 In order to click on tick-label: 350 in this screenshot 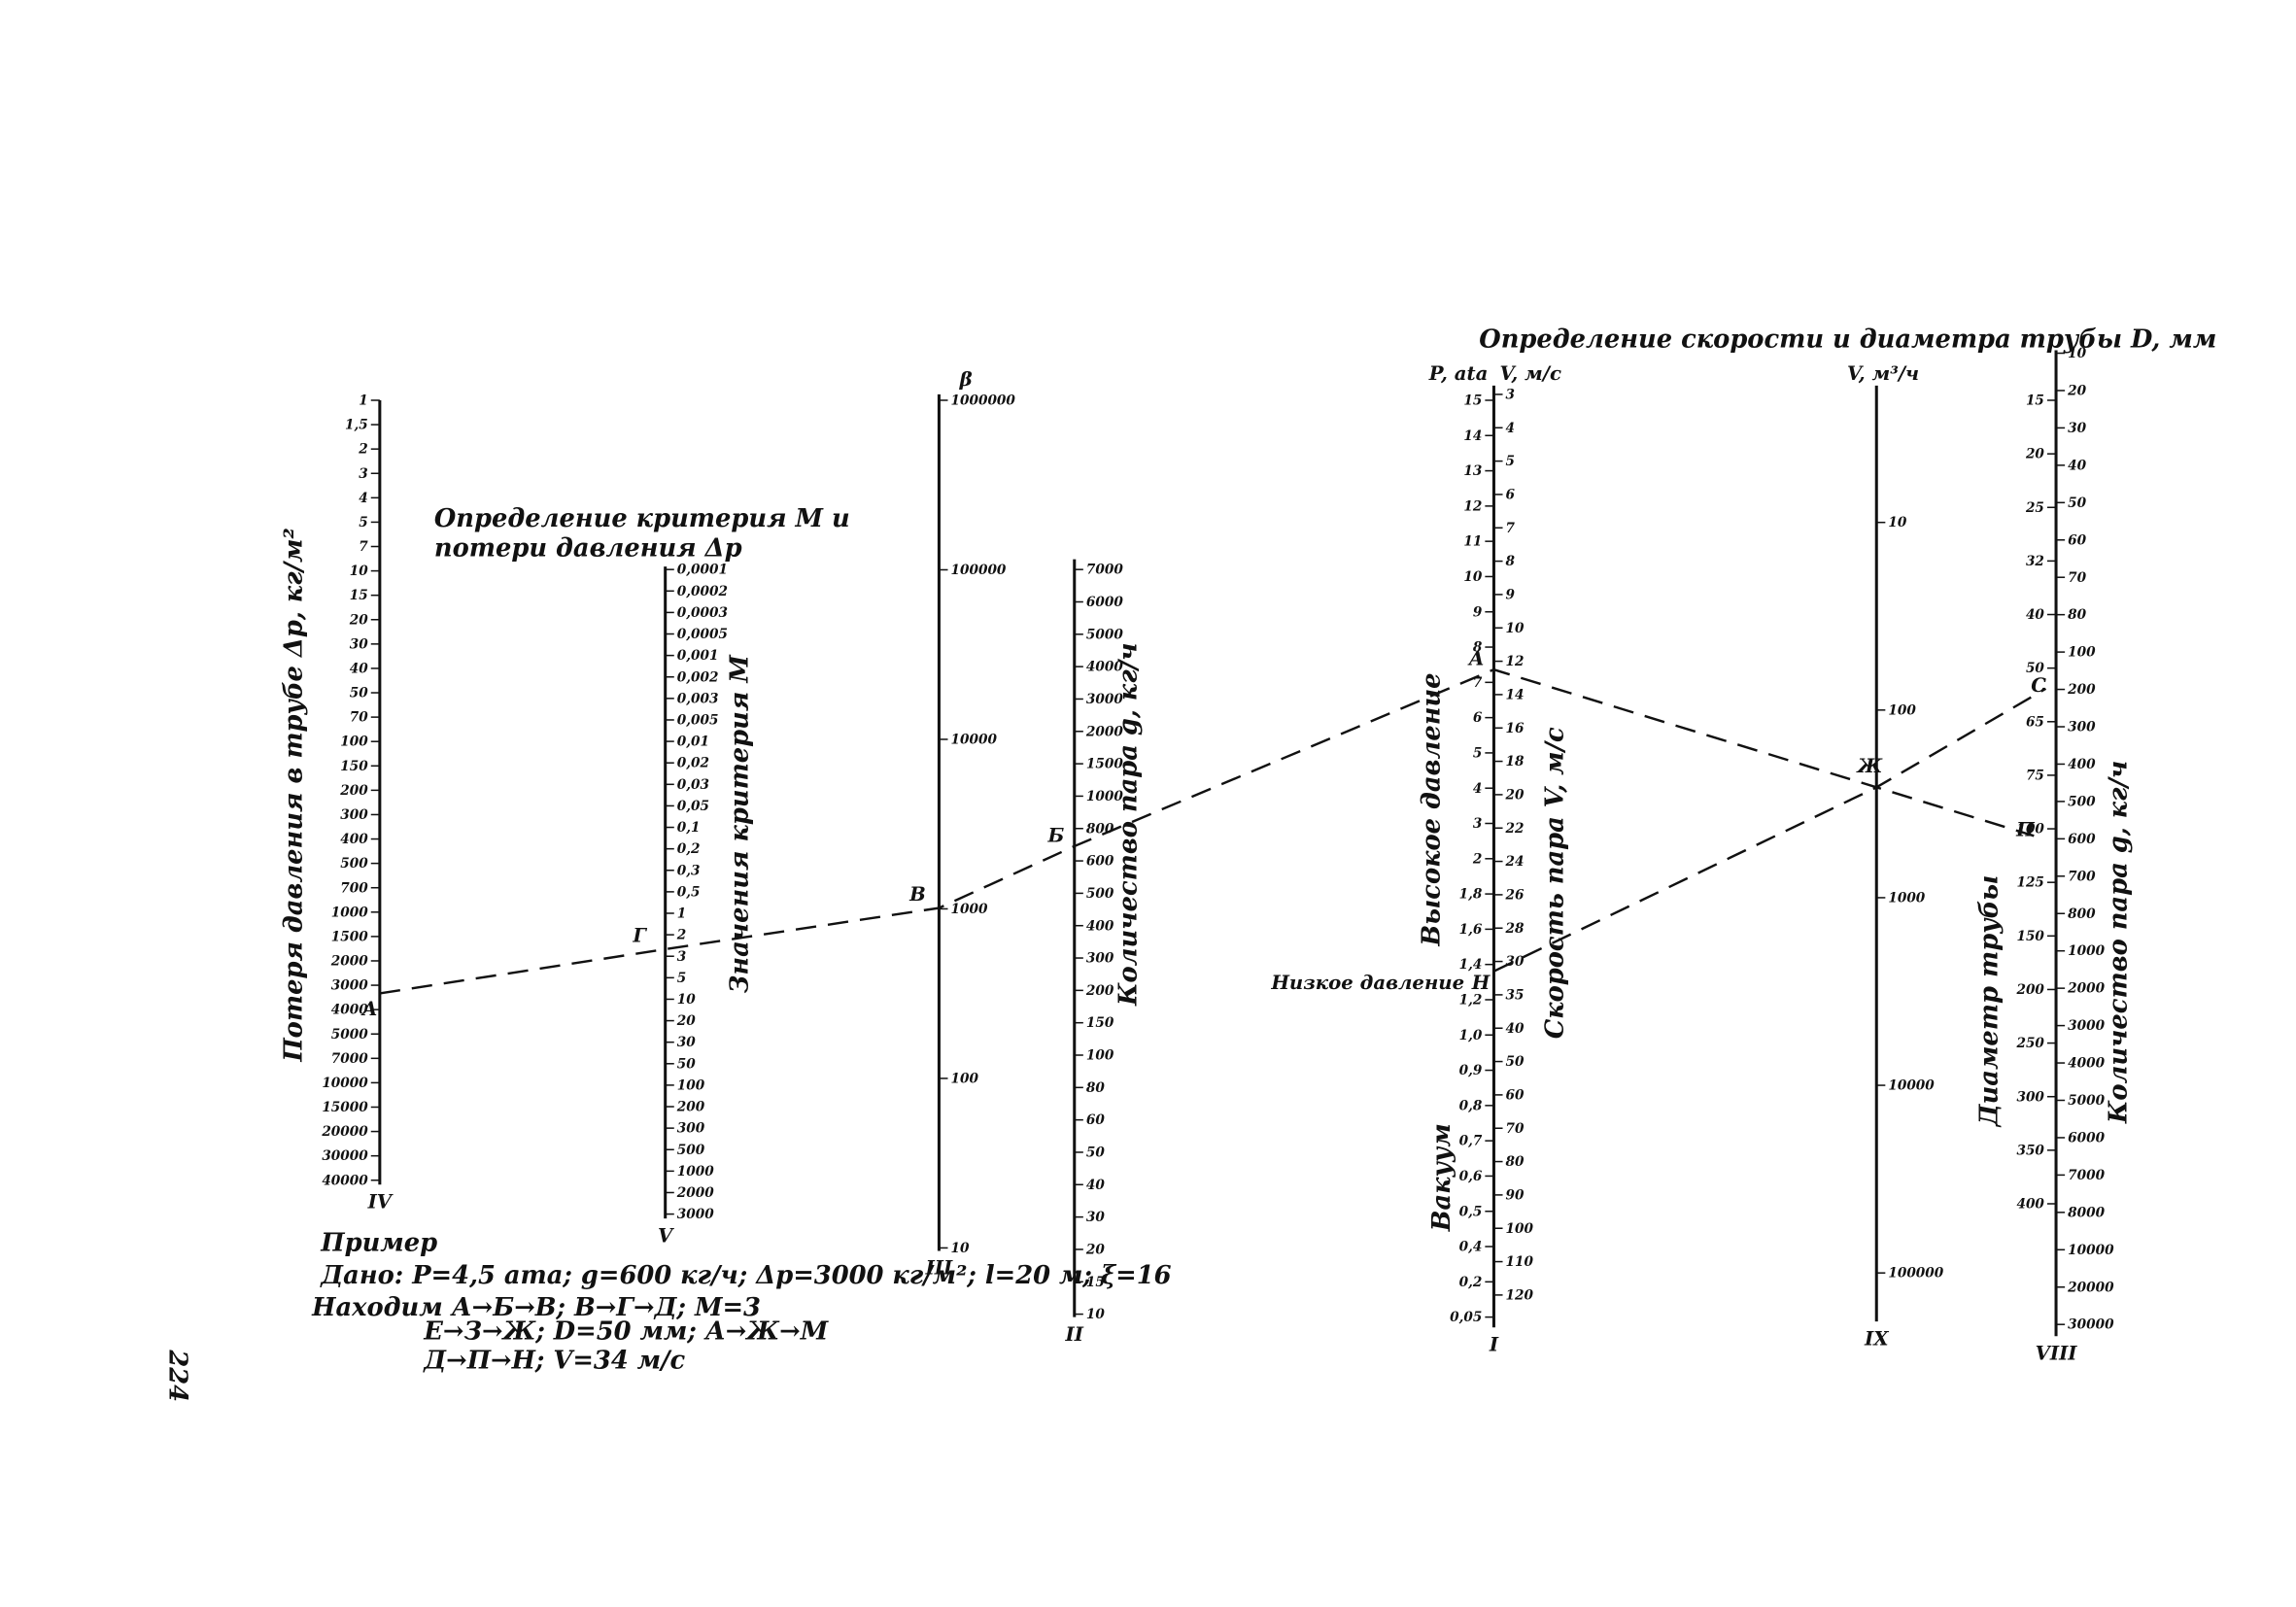, I will do `click(2030, 1150)`.